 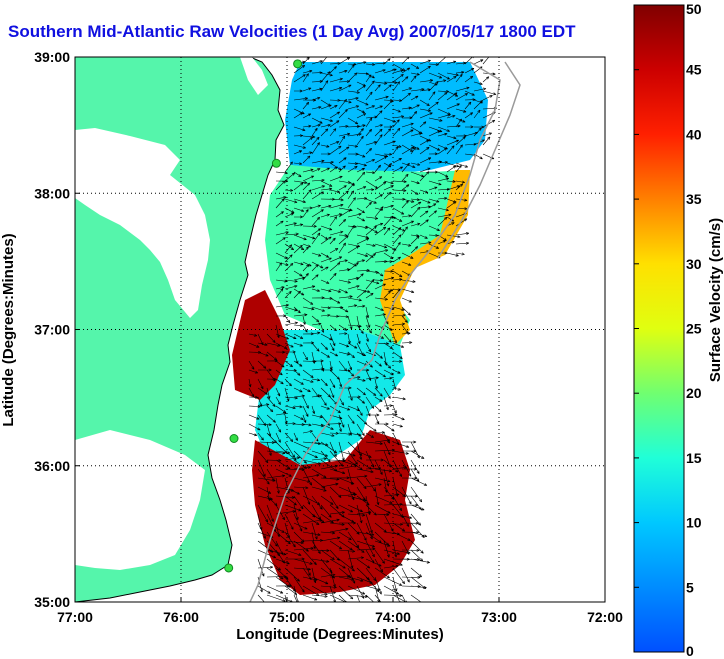 I want to click on colorbar-tick-label: 5, so click(x=690, y=587).